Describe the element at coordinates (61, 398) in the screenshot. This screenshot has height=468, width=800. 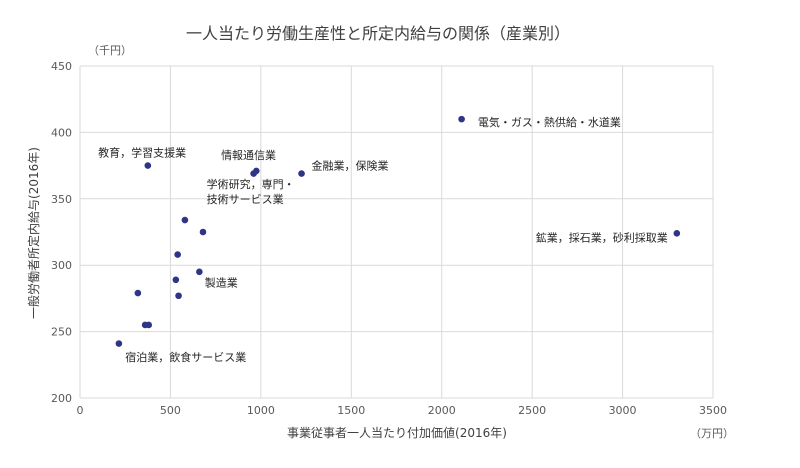
I see `y-tick-label: 200` at that location.